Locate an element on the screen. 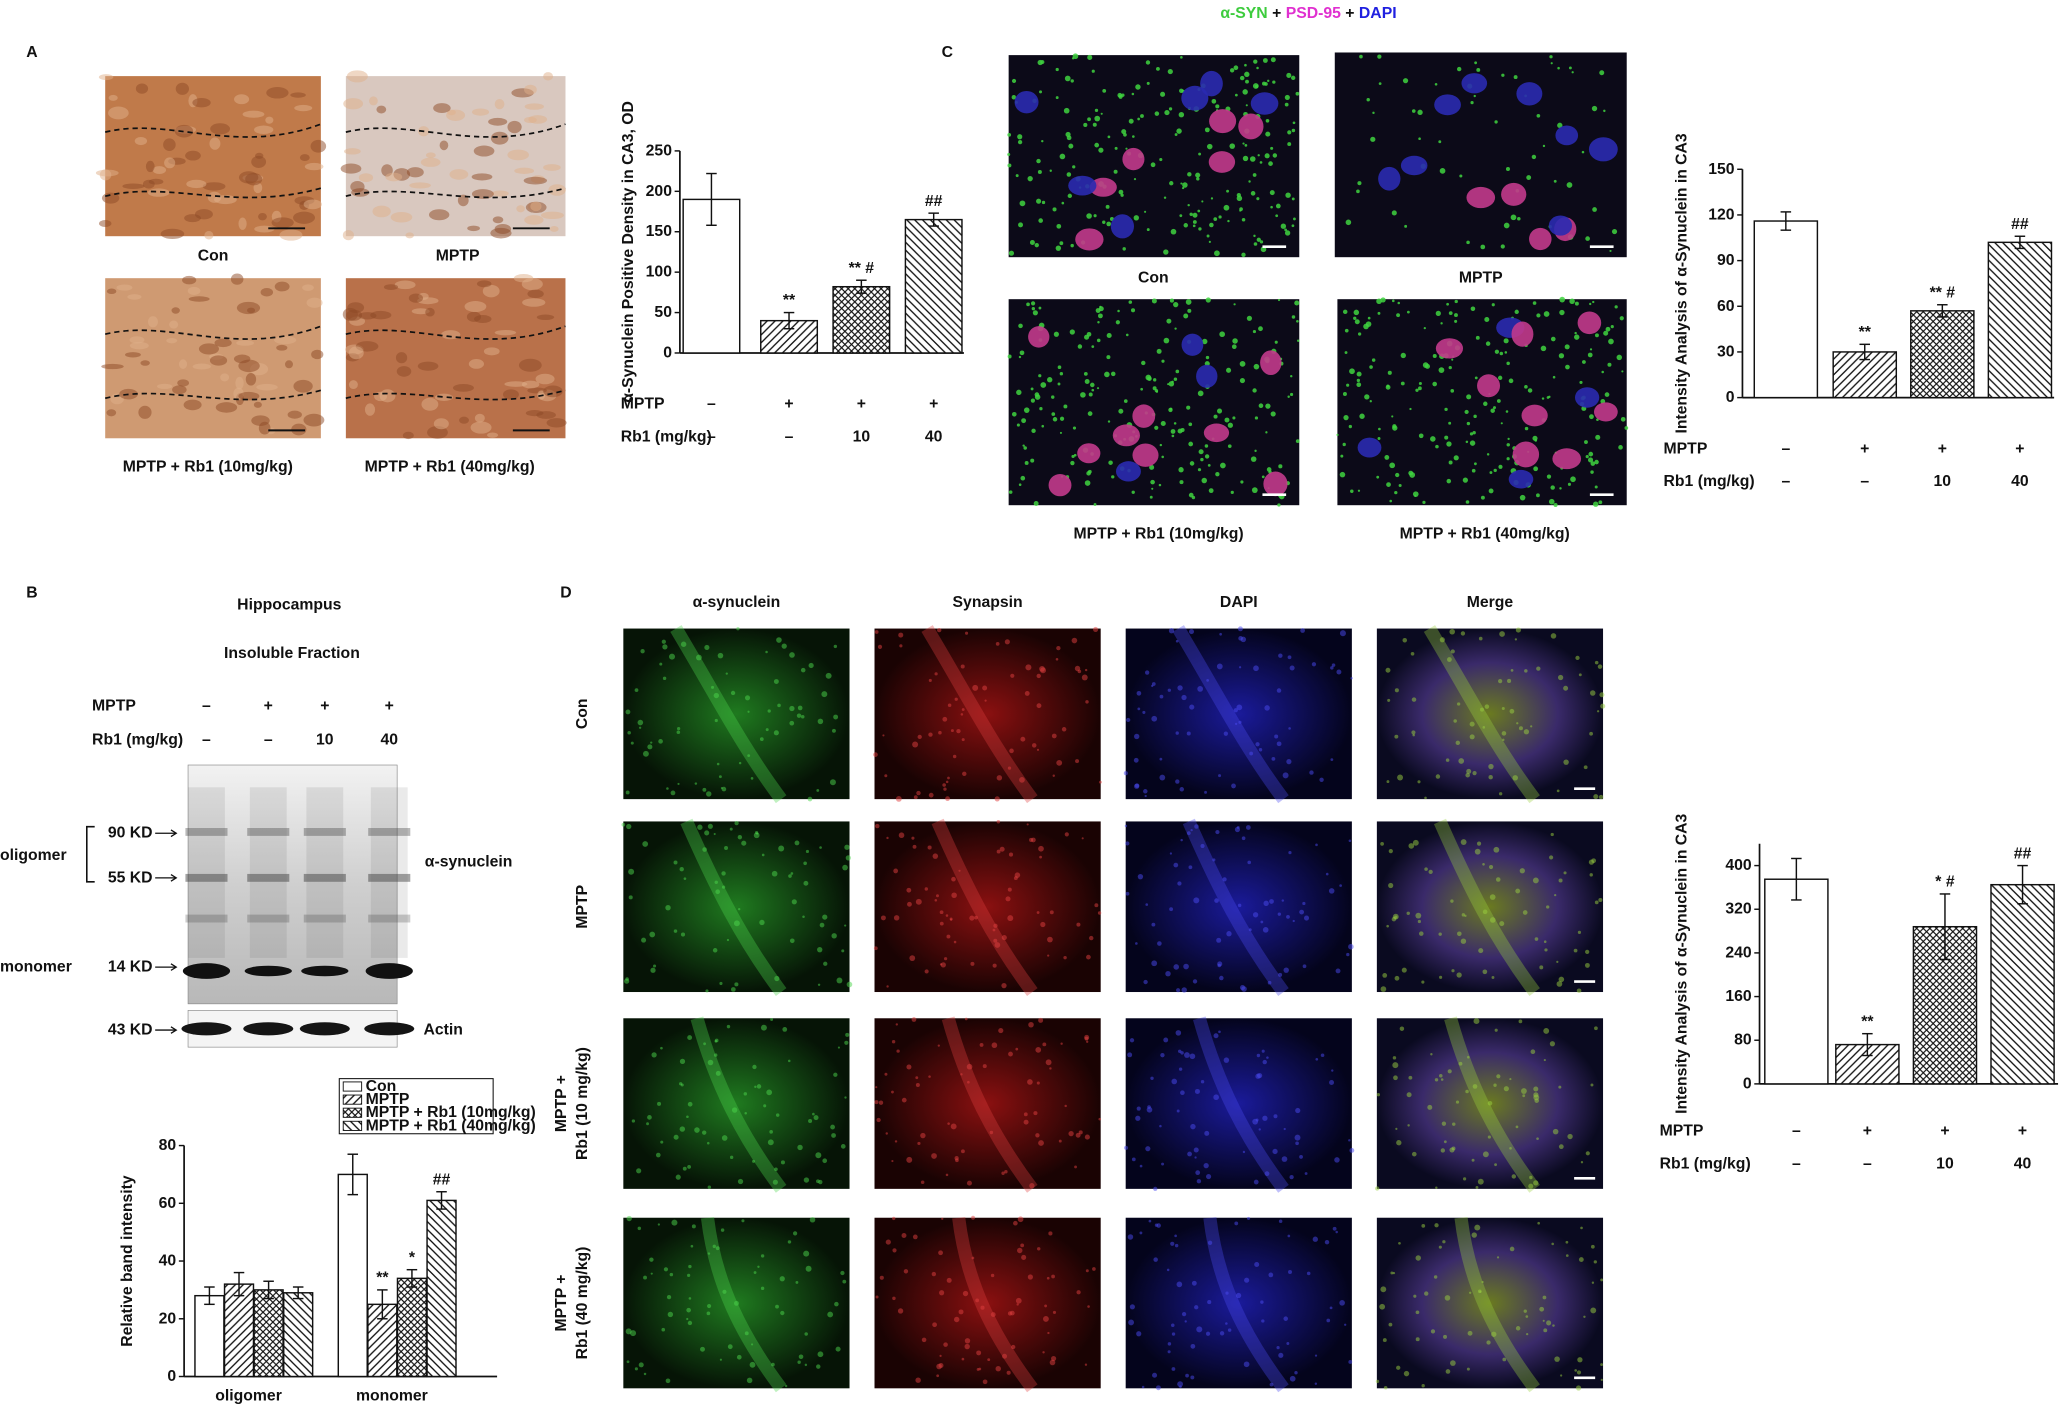 Image resolution: width=2062 pixels, height=1408 pixels. x-tick-label: oligomer is located at coordinates (248, 1396).